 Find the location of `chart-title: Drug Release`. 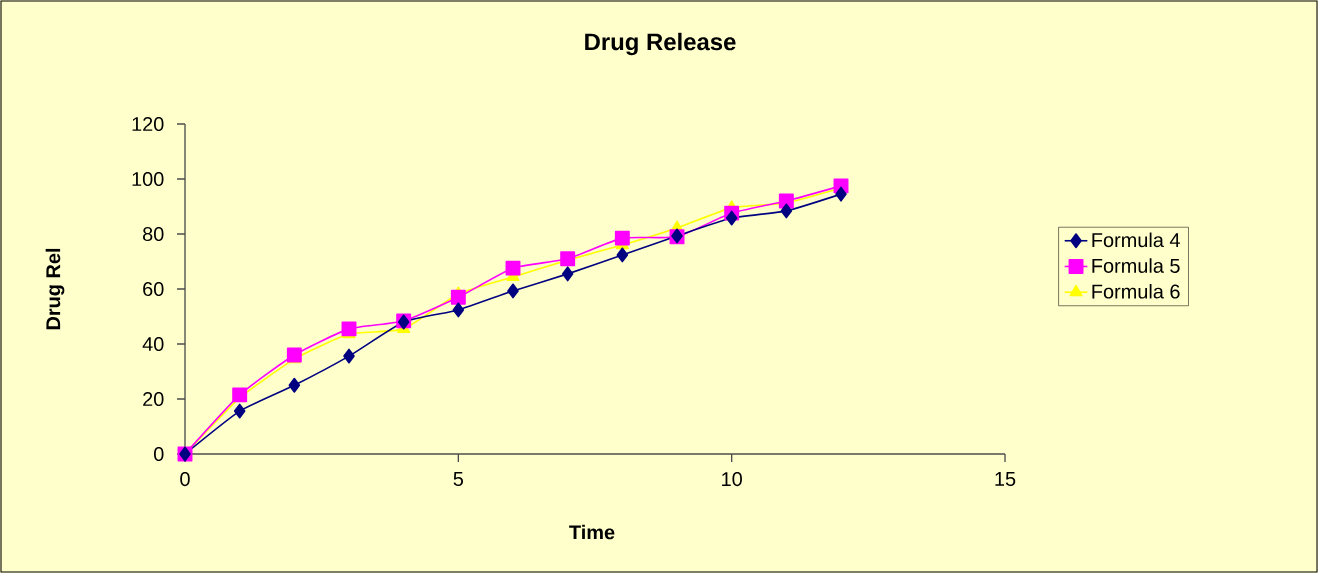

chart-title: Drug Release is located at coordinates (660, 44).